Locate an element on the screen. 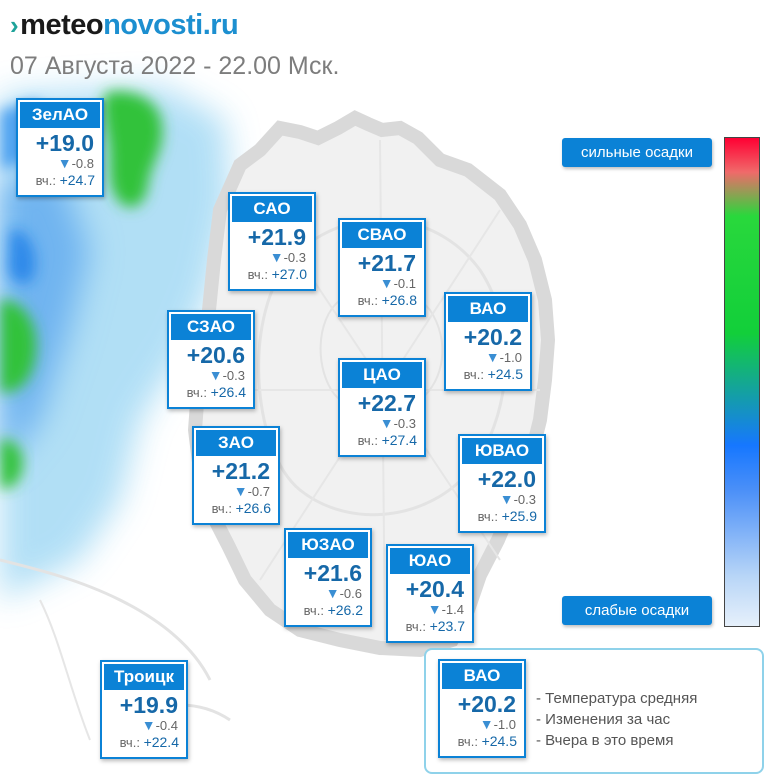 This screenshot has height=780, width=780. change-value: -0.8 is located at coordinates (82, 163).